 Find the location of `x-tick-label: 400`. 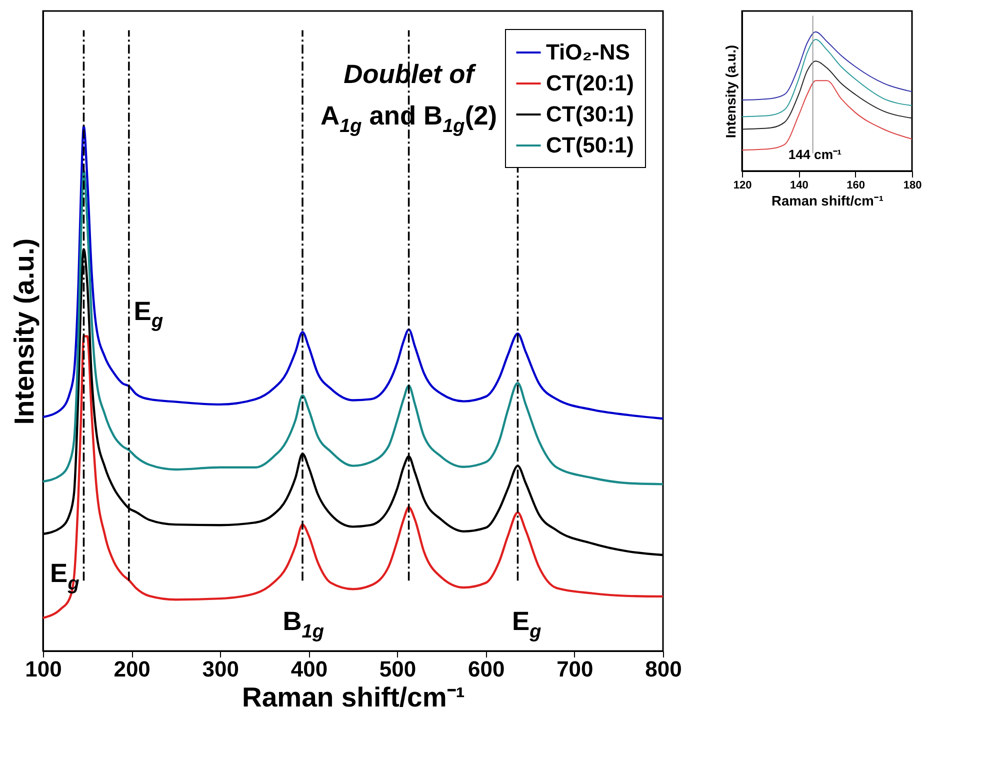

x-tick-label: 400 is located at coordinates (309, 669).